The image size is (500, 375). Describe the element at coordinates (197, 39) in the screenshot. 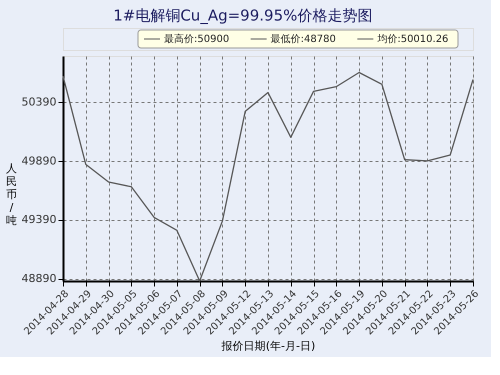

I see `text: 最高价:50900` at that location.